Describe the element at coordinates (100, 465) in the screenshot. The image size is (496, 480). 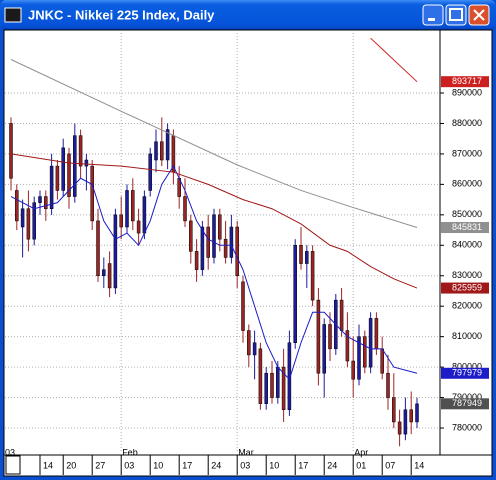
I see `x-tick-label: 27` at that location.